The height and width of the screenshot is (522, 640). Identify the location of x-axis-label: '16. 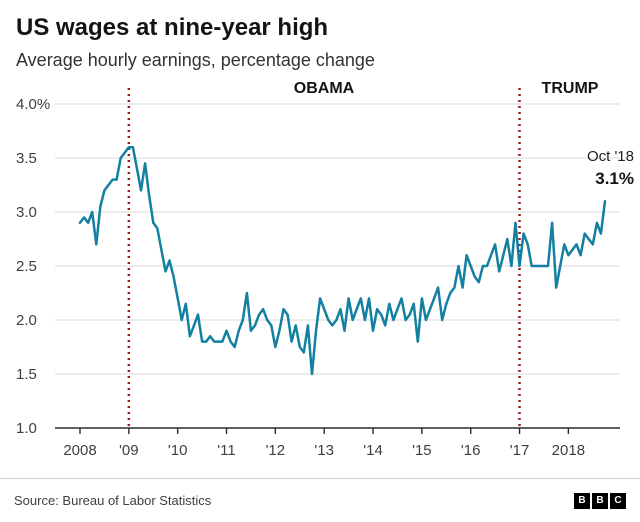
(471, 450).